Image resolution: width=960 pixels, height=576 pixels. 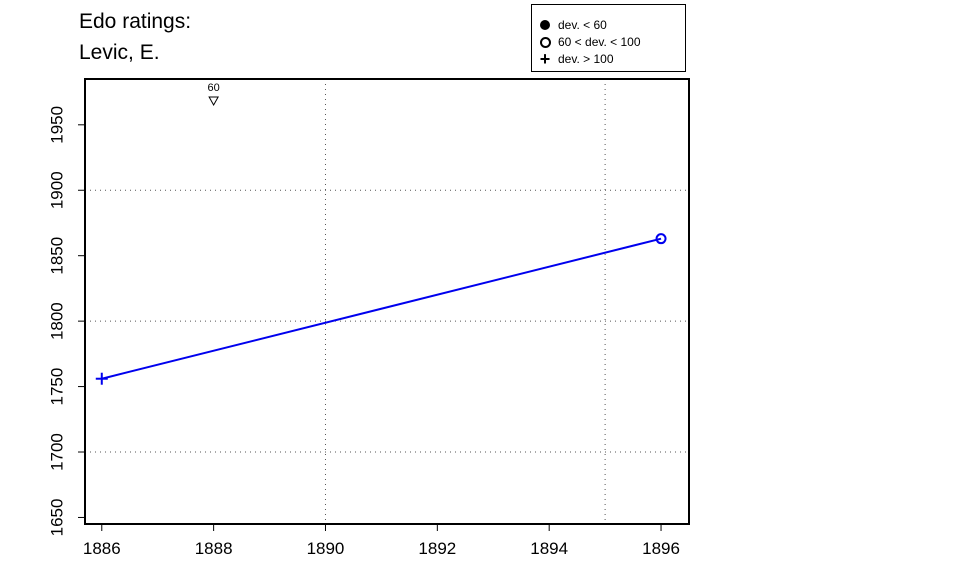 What do you see at coordinates (437, 548) in the screenshot?
I see `x-tick-label: 1892` at bounding box center [437, 548].